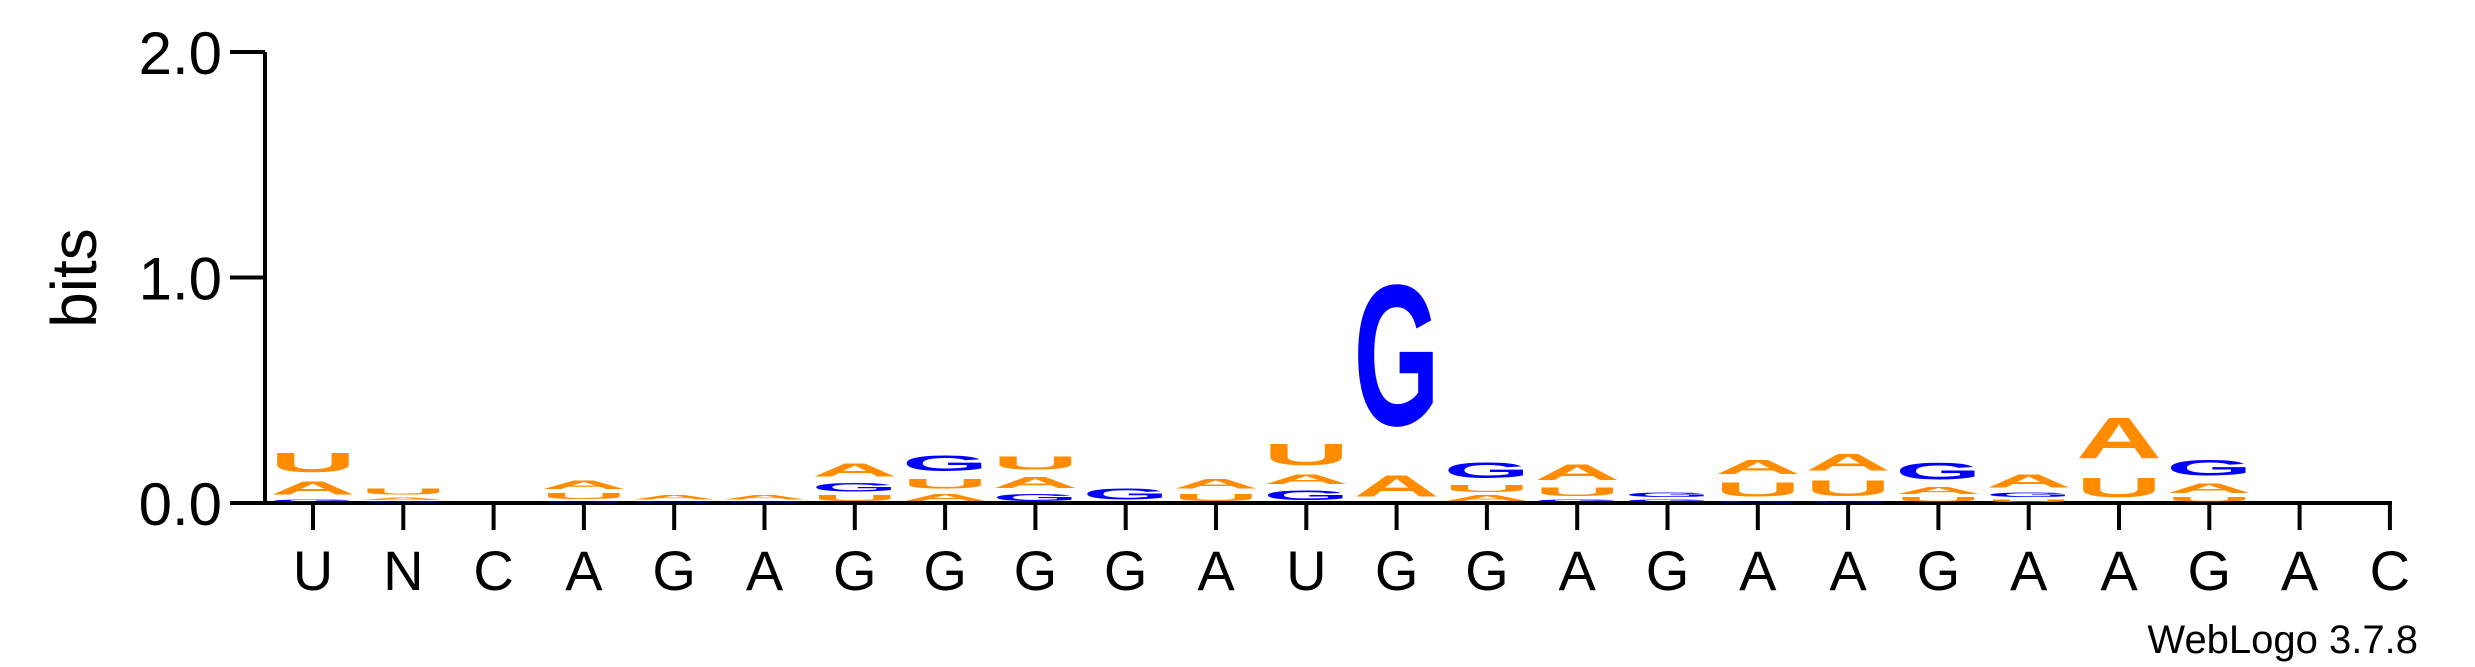 This screenshot has height=667, width=2475. I want to click on y-tick-label: 1.0, so click(180, 279).